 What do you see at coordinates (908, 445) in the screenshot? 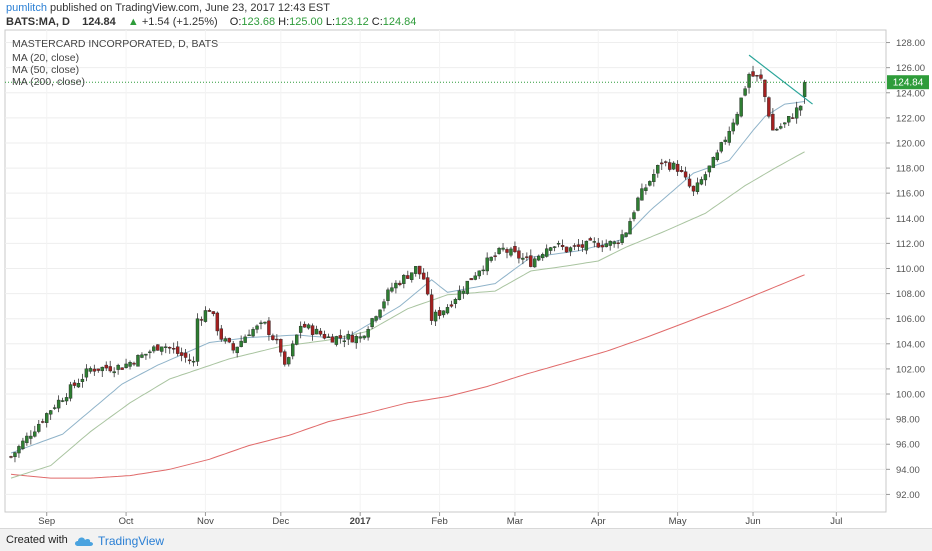
I see `y-tick-label: 96.00` at bounding box center [908, 445].